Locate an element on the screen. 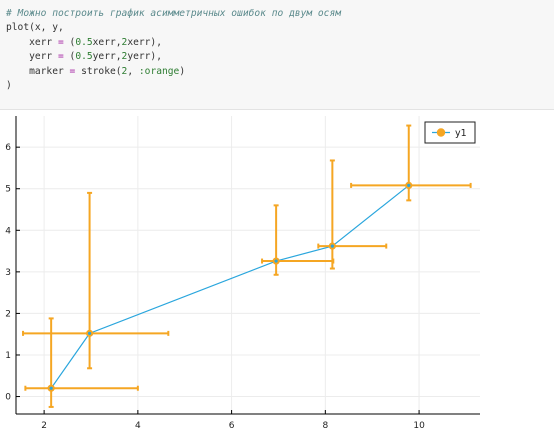  x-tick-label: 4 is located at coordinates (138, 426).